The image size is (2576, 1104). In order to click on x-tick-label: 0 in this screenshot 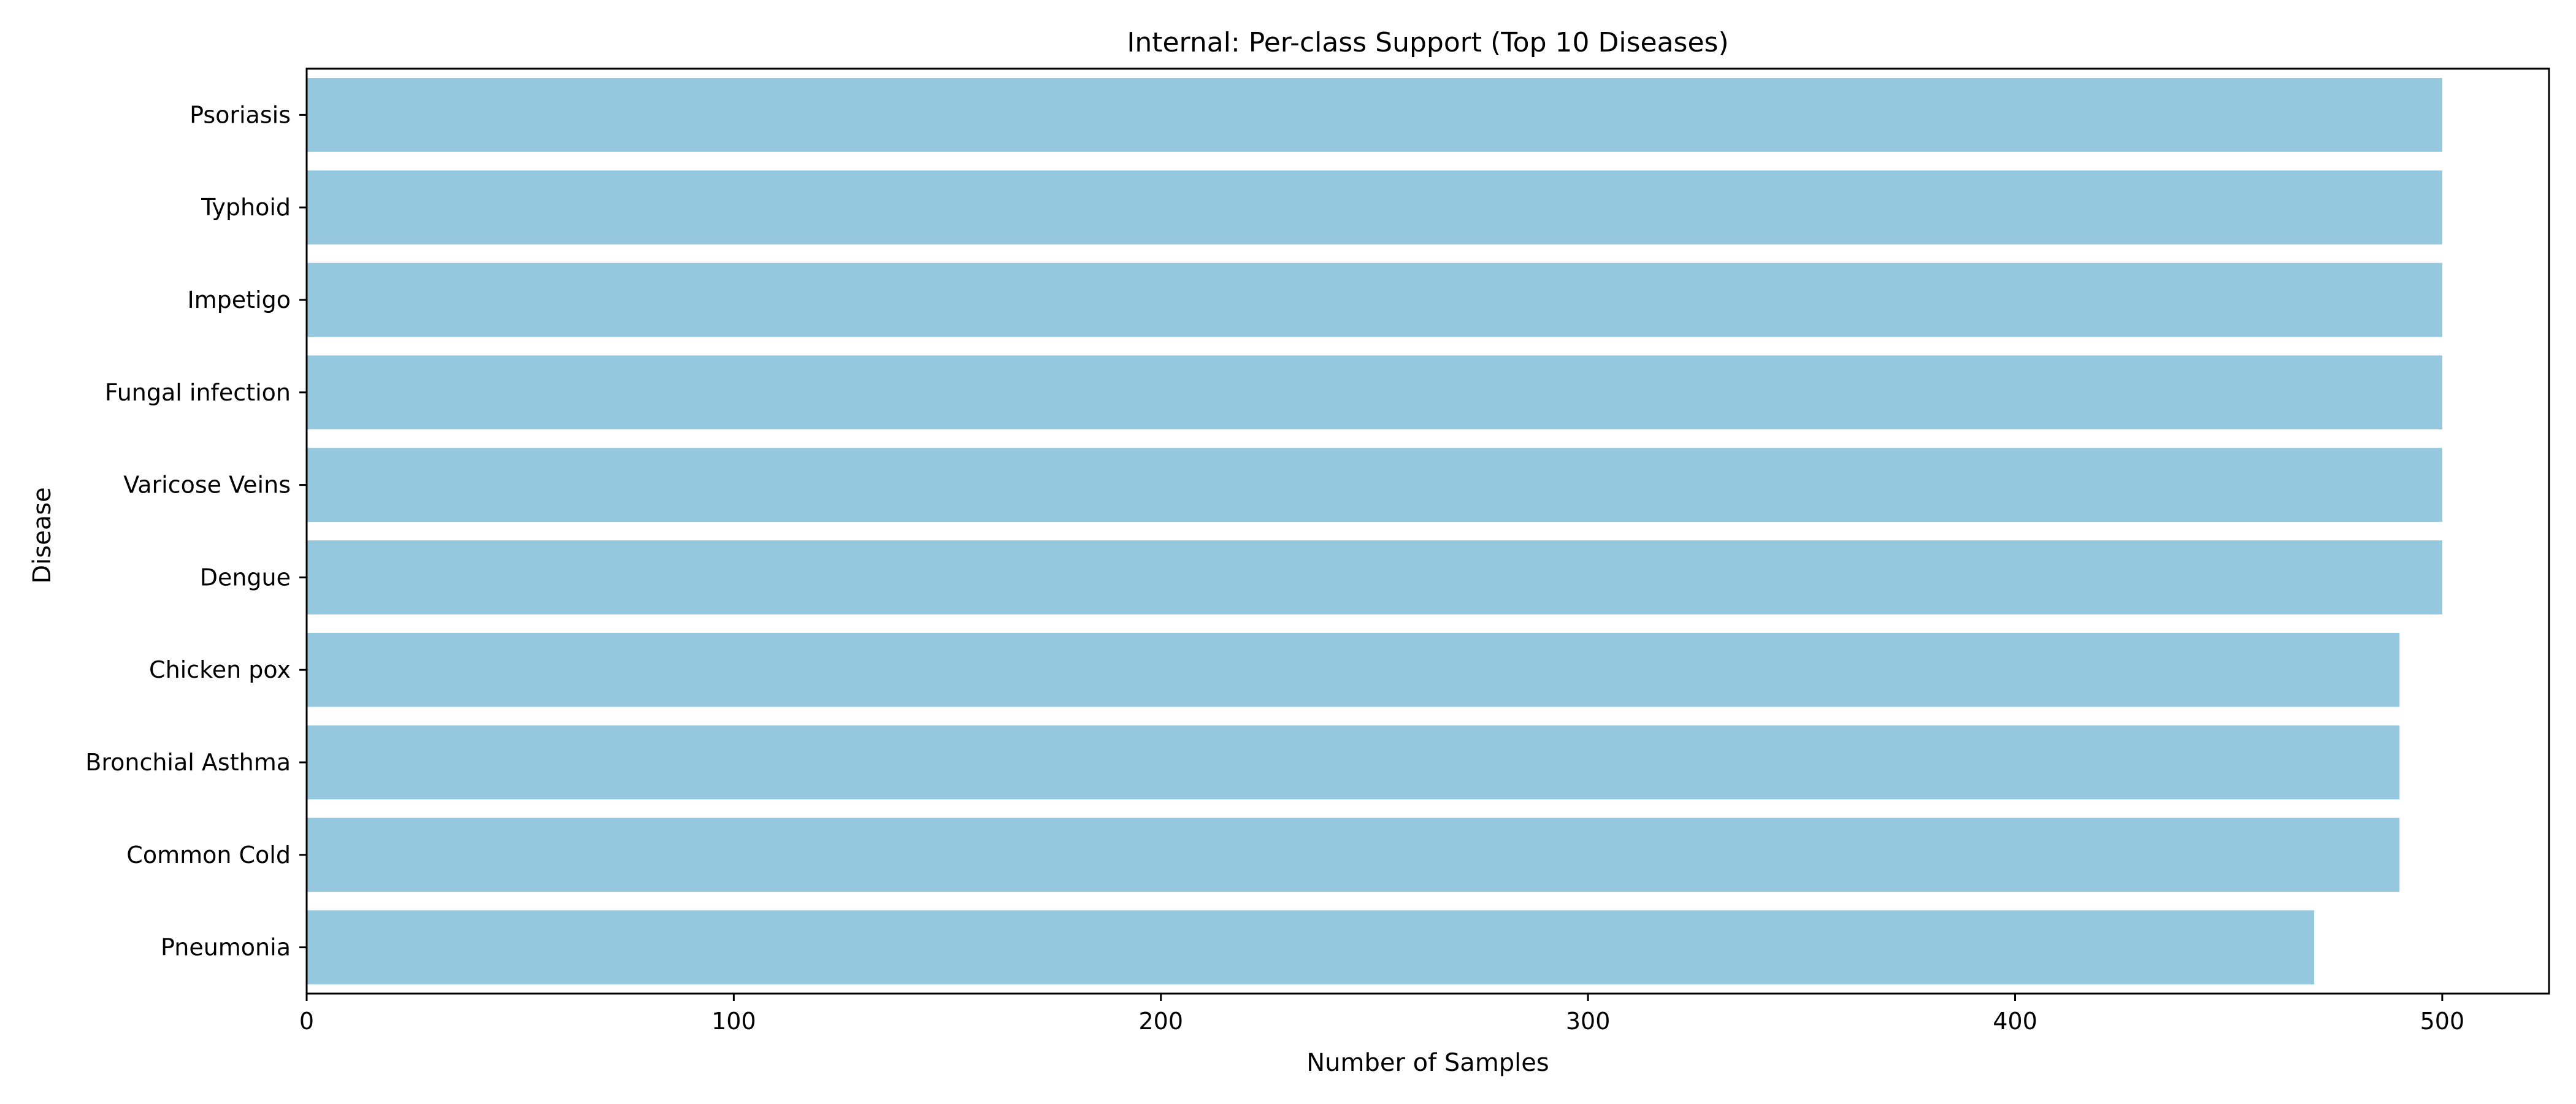, I will do `click(306, 1021)`.